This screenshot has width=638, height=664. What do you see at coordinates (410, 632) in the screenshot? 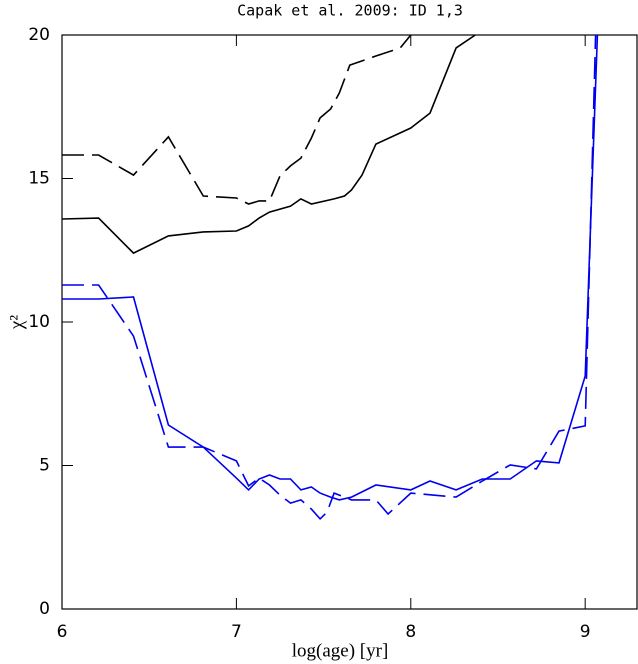
I see `x-tick-label: 8` at bounding box center [410, 632].